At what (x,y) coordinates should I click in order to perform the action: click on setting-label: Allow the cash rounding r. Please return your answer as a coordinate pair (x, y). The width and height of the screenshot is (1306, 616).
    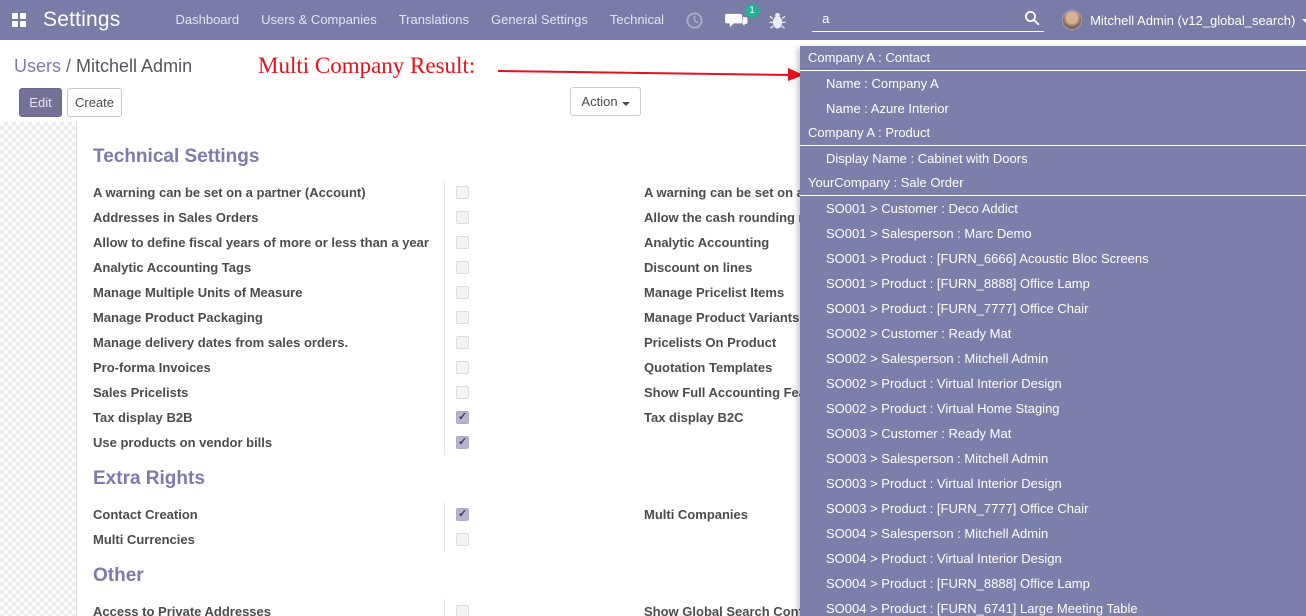
    Looking at the image, I should click on (724, 217).